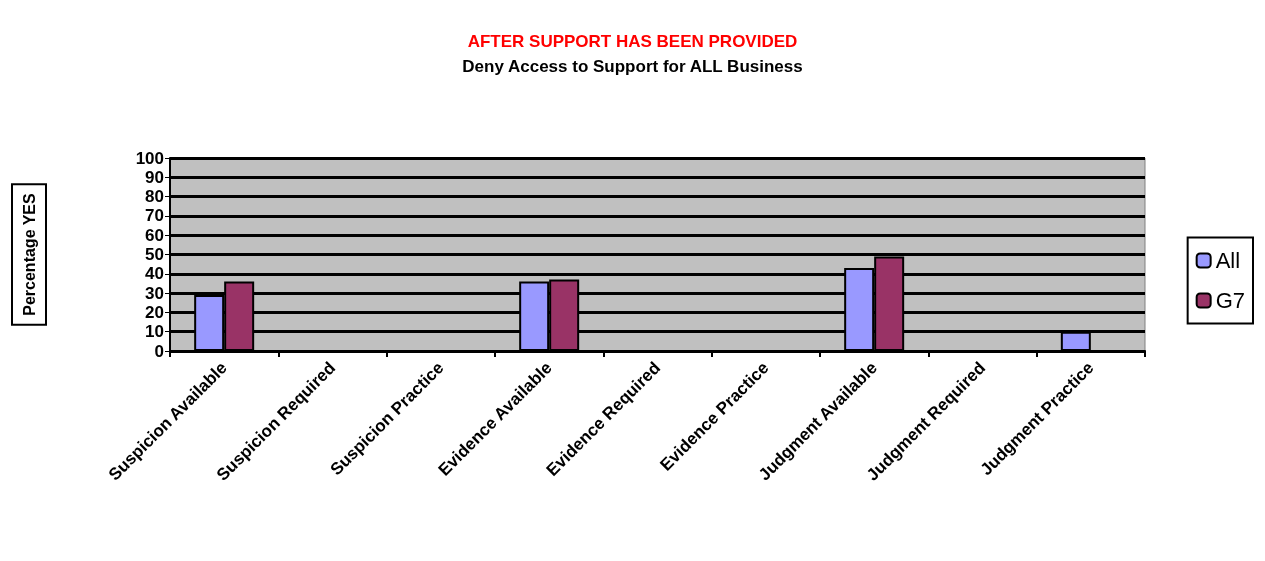 The width and height of the screenshot is (1265, 561). What do you see at coordinates (159, 351) in the screenshot?
I see `y-tick-label: 0` at bounding box center [159, 351].